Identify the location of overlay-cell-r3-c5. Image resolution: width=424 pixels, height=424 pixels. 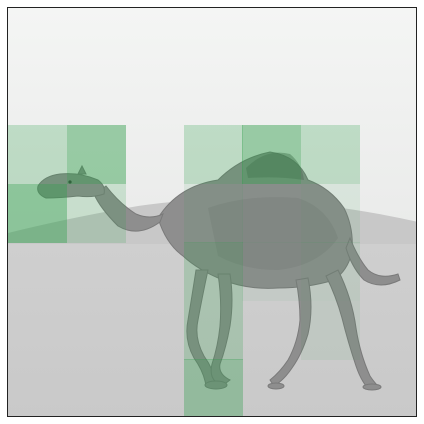
(330, 213).